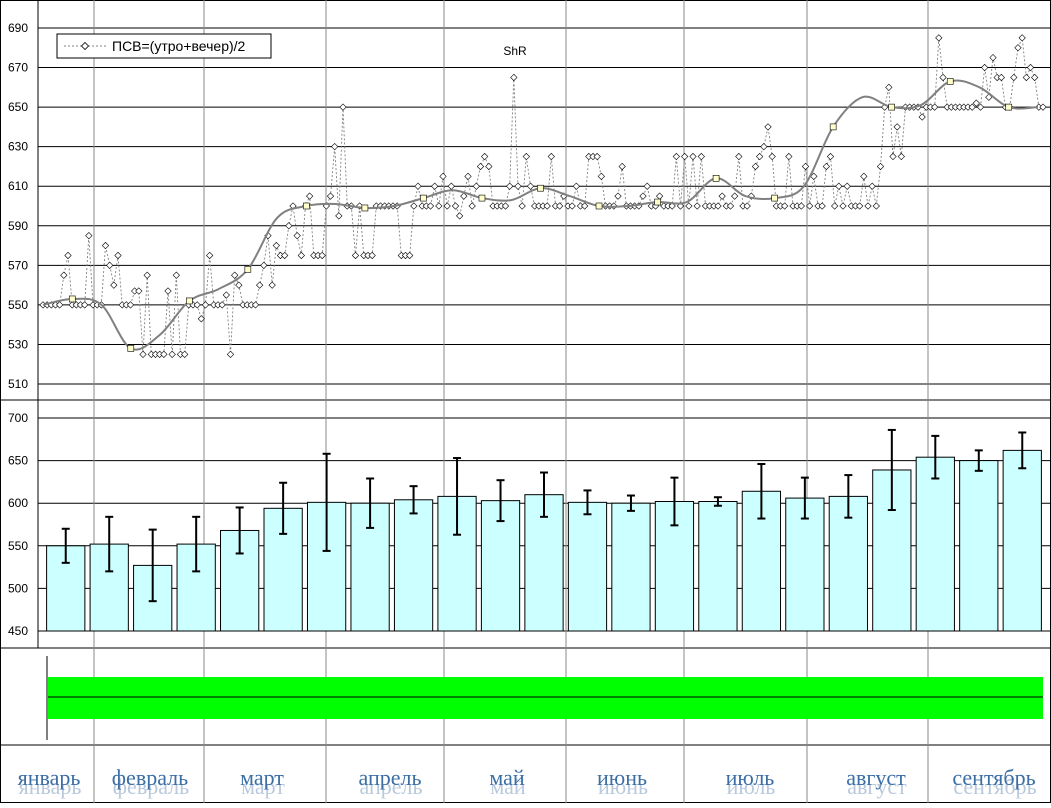  Describe the element at coordinates (18, 588) in the screenshot. I see `y-tick-label: 500` at that location.